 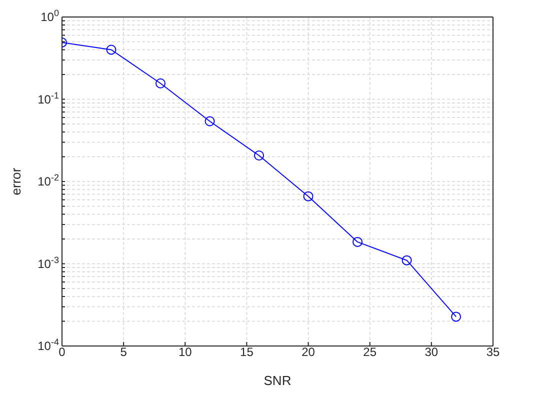 I want to click on x-tick-label: 5, so click(x=124, y=352).